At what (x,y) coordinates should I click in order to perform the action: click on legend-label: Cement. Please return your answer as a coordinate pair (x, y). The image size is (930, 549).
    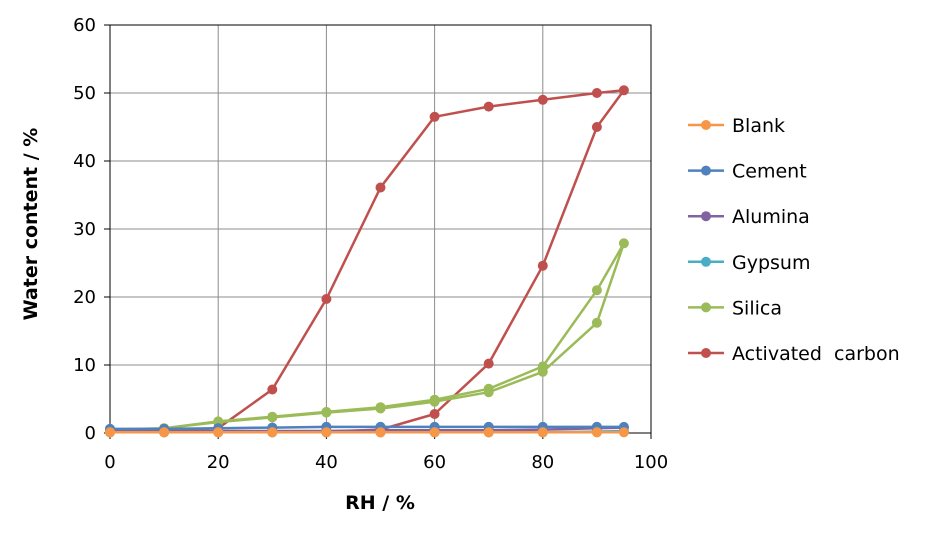
    Looking at the image, I should click on (769, 172).